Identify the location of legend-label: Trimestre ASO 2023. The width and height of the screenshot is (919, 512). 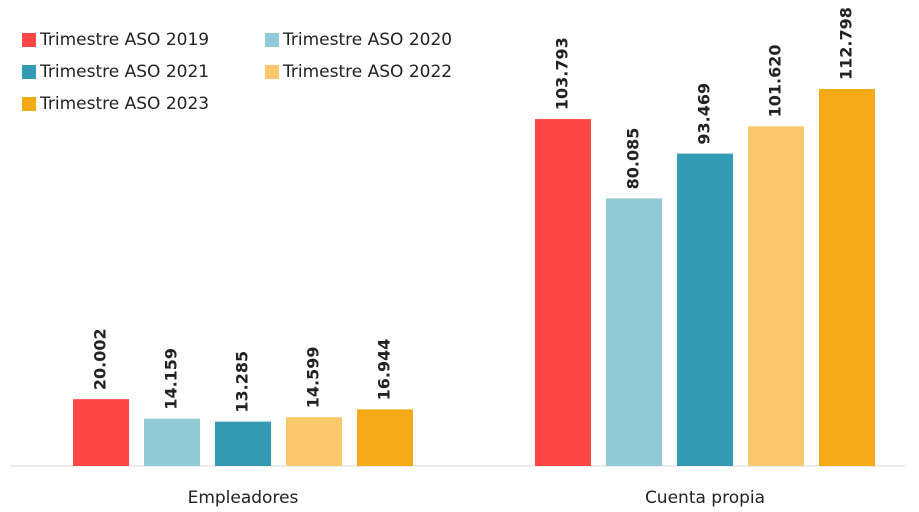
(124, 104).